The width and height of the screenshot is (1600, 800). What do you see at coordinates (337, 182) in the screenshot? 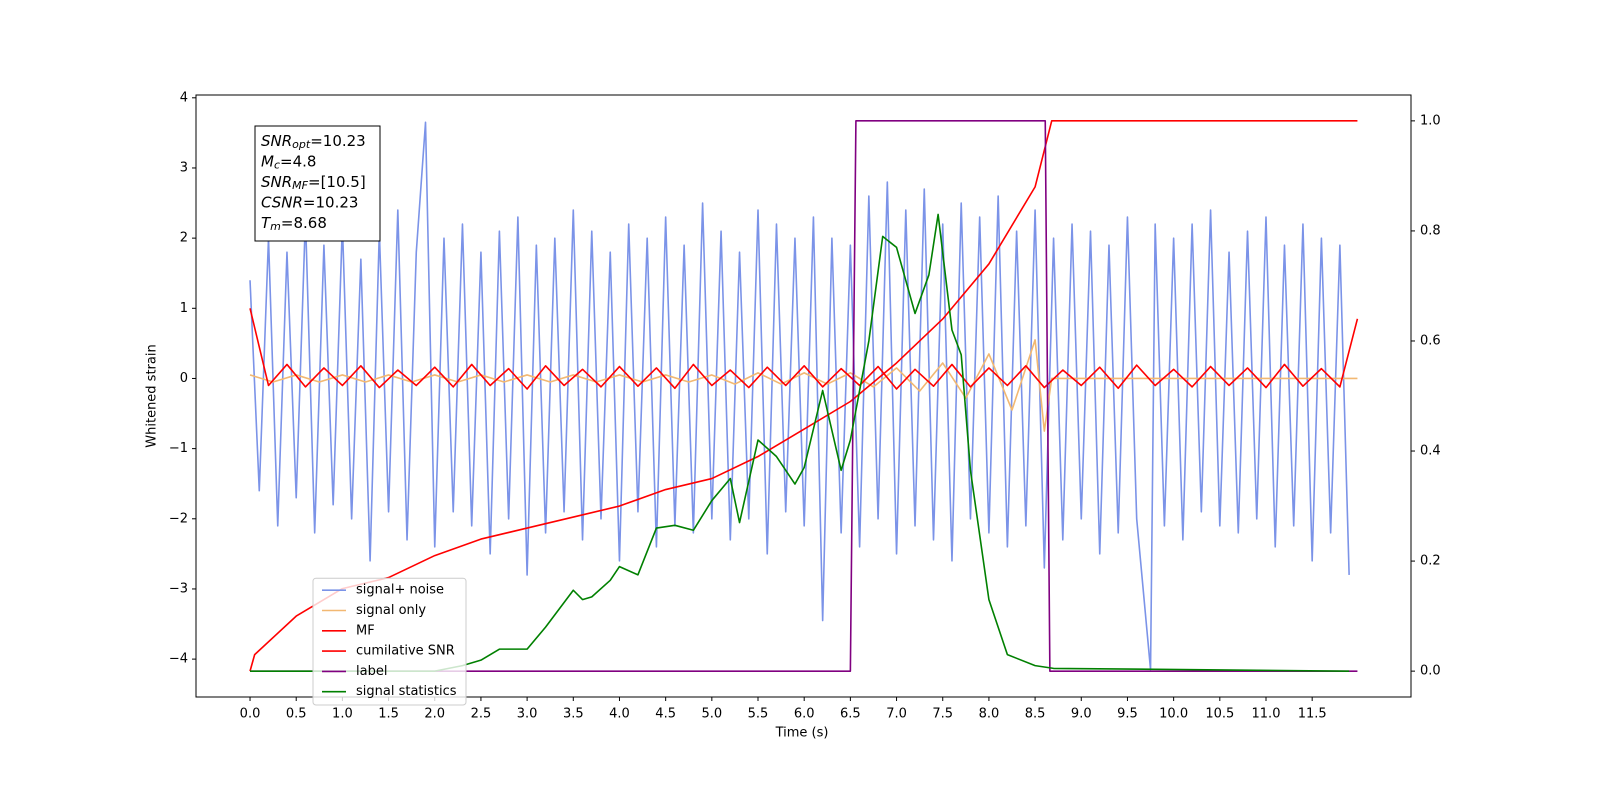
I see `stats-value: =[10.5]` at bounding box center [337, 182].